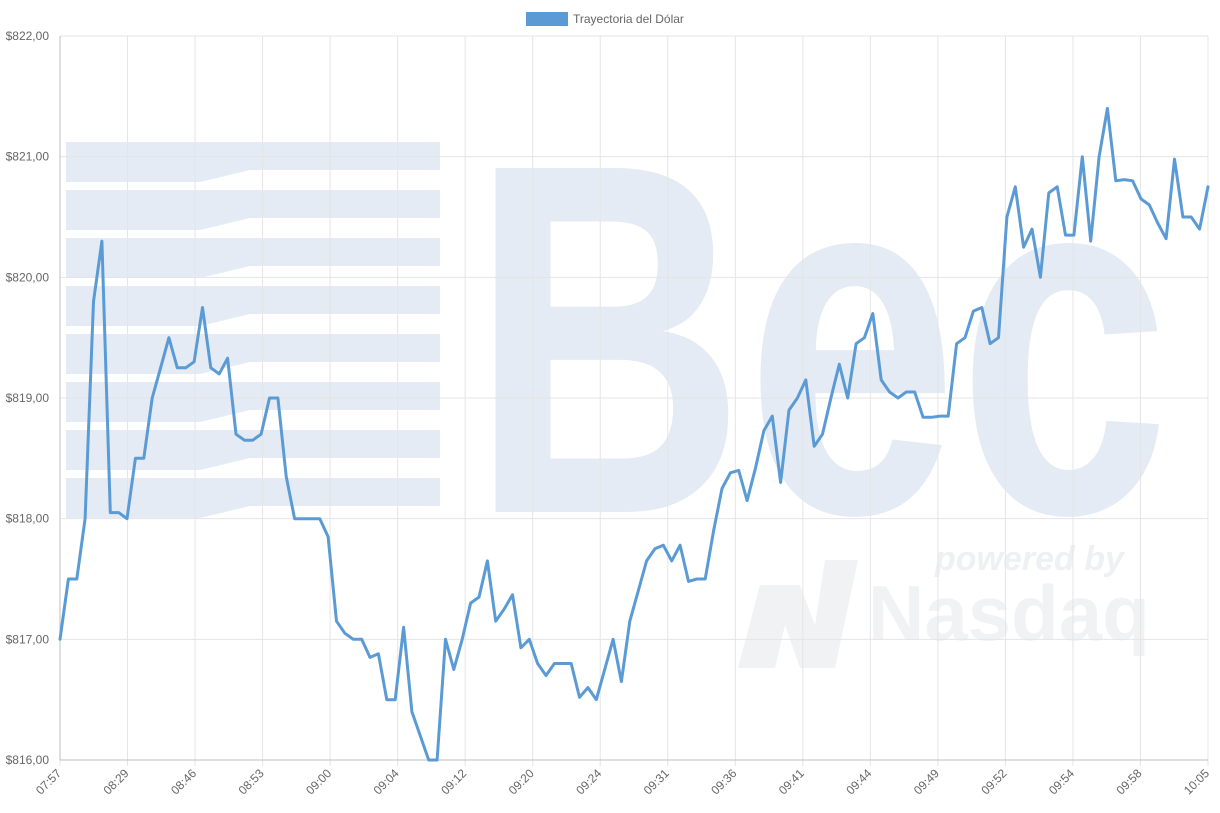  Describe the element at coordinates (48, 781) in the screenshot. I see `x-tick-label: 07:57` at that location.